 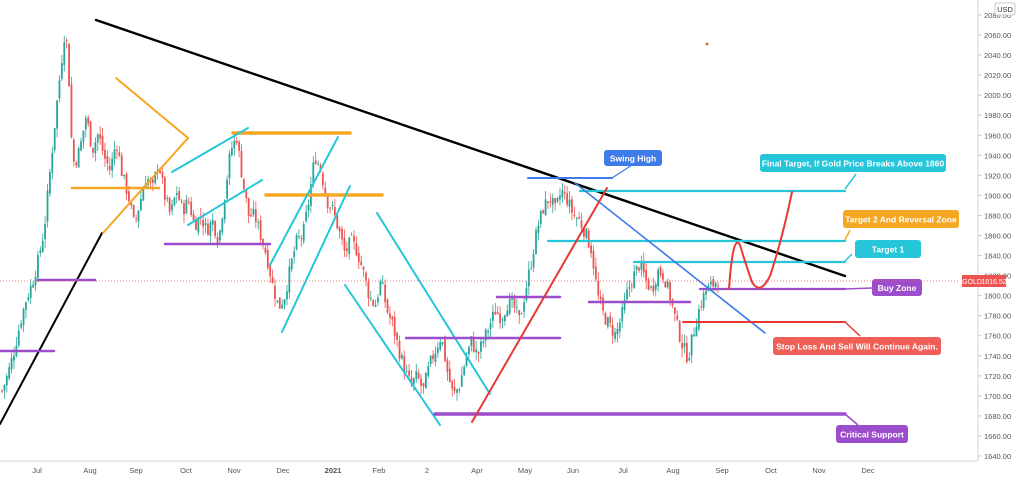 I want to click on x-tick-label: Jun, so click(x=573, y=470).